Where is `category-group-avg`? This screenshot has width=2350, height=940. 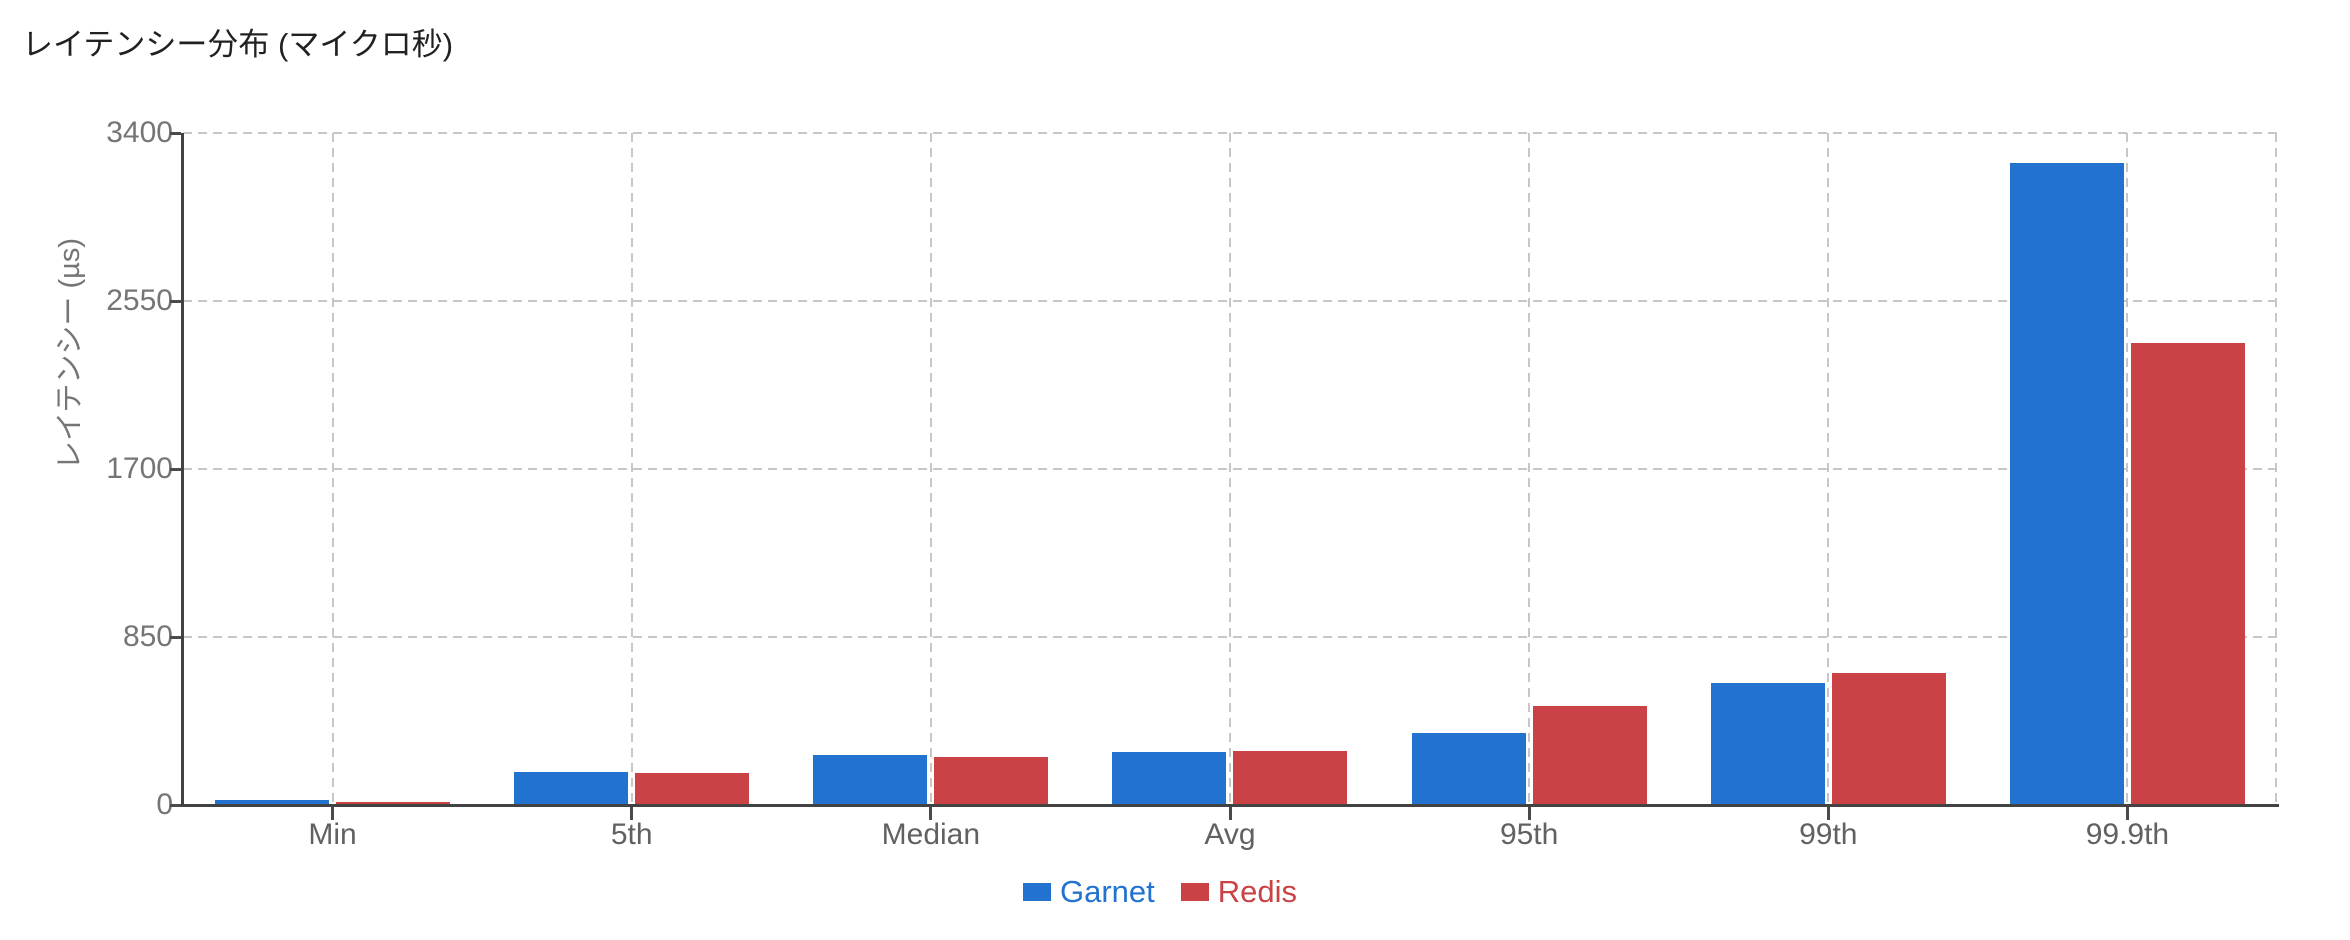 category-group-avg is located at coordinates (1229, 469).